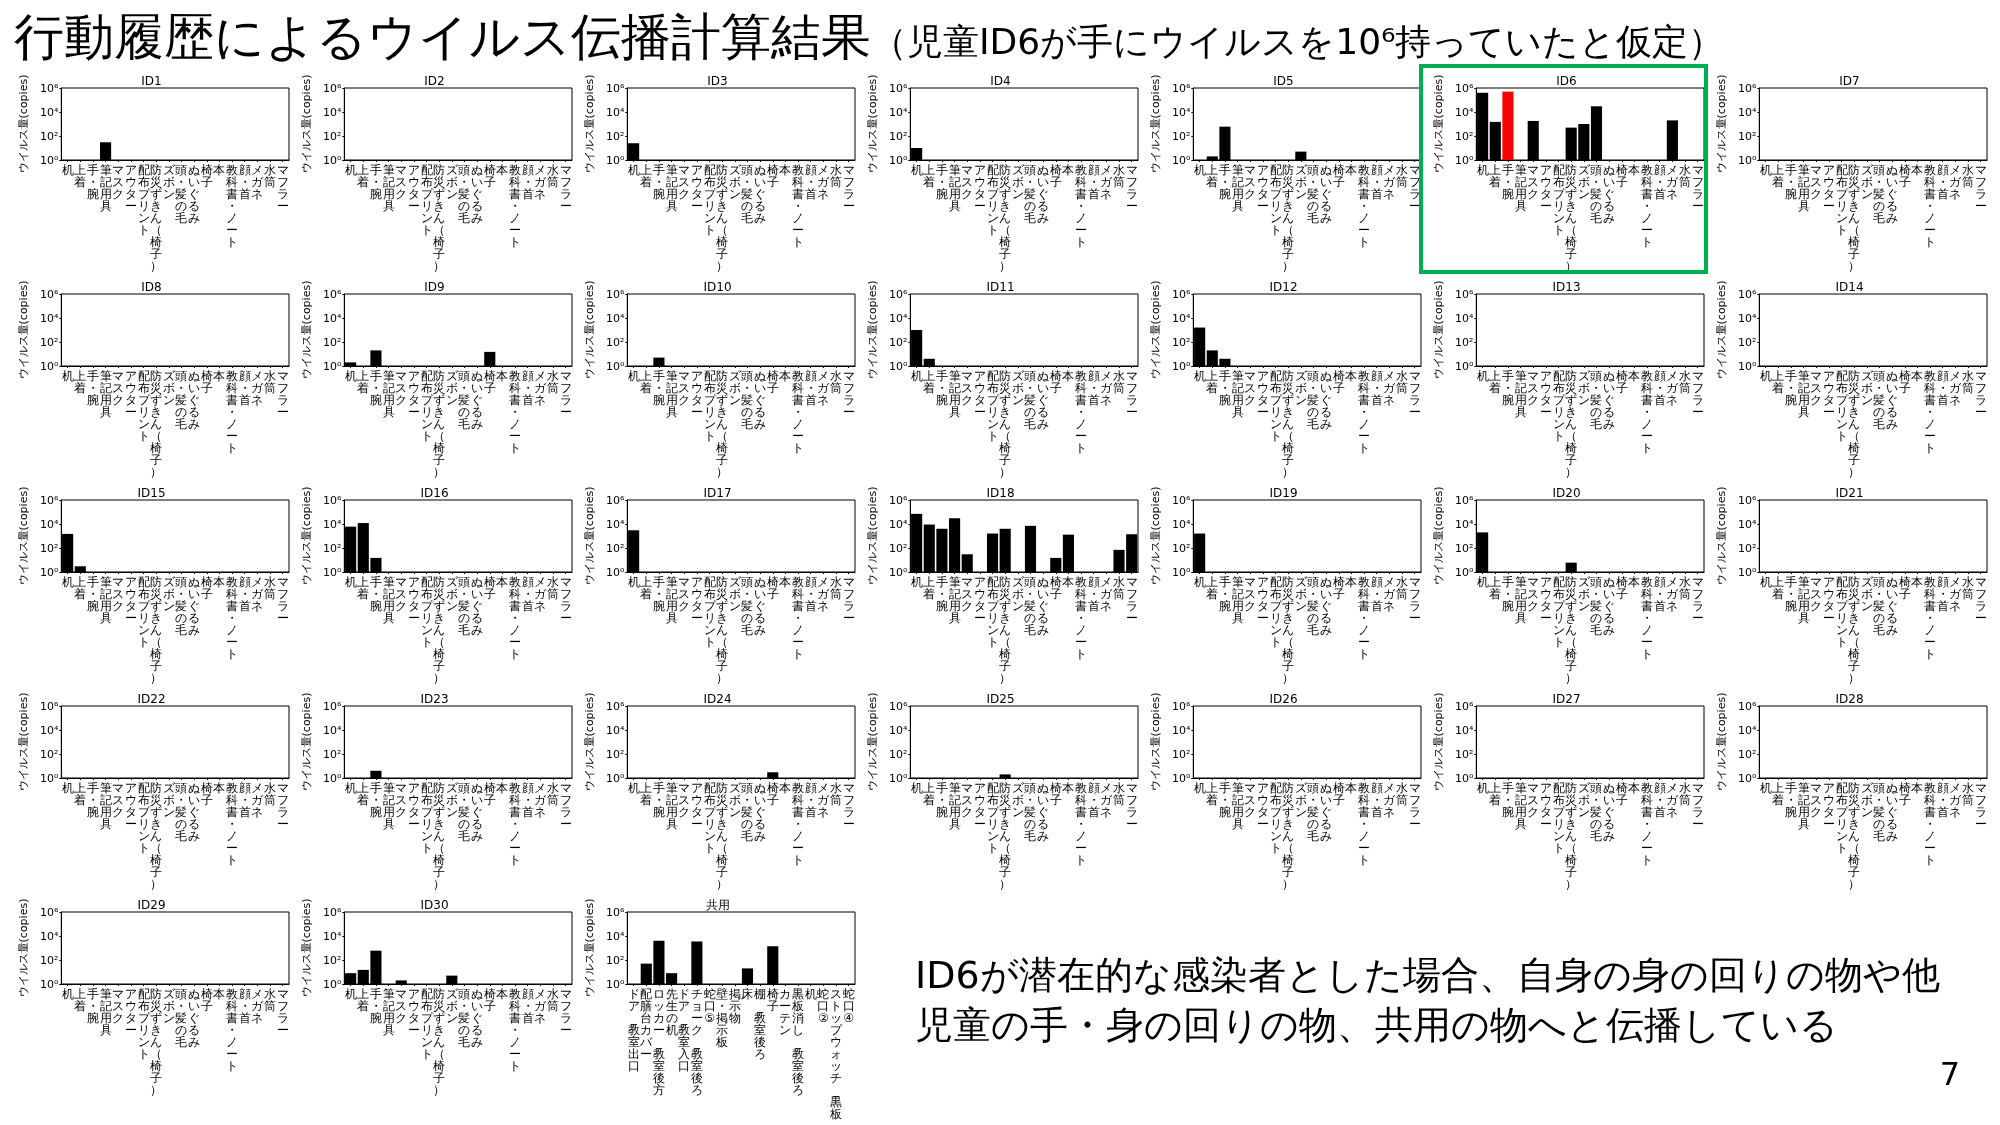 The width and height of the screenshot is (2000, 1125). What do you see at coordinates (151, 493) in the screenshot?
I see `chart-title: ID15` at bounding box center [151, 493].